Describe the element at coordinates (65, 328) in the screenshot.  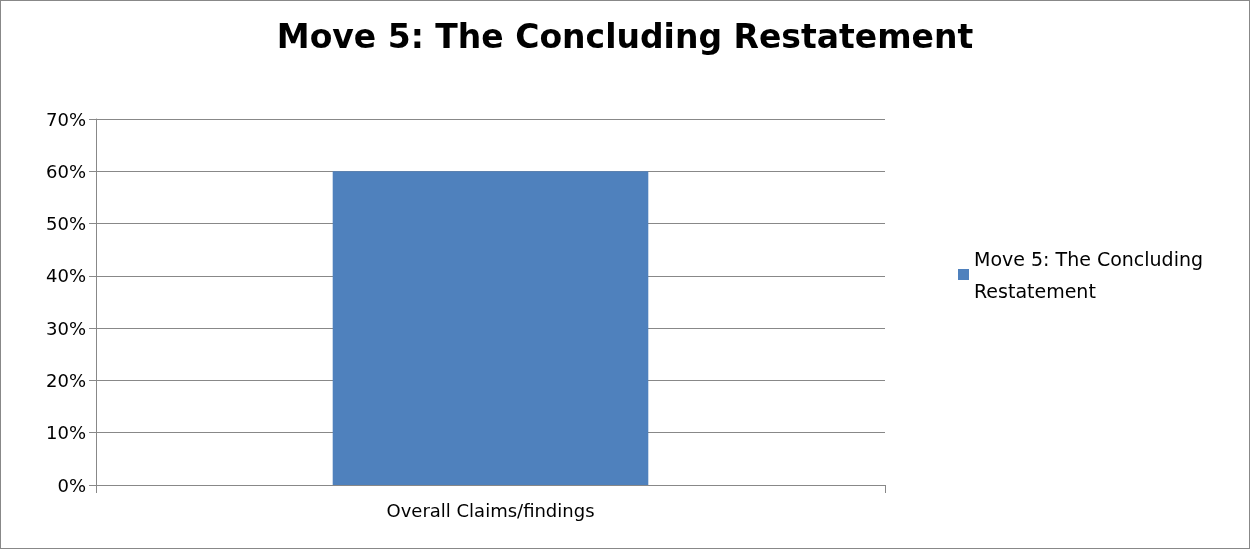
I see `y-tick-label: 30%` at that location.